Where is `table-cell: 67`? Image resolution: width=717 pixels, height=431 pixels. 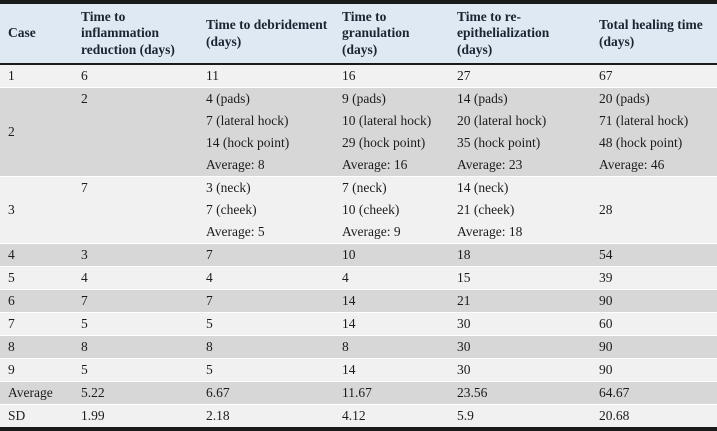
table-cell: 67 is located at coordinates (654, 76).